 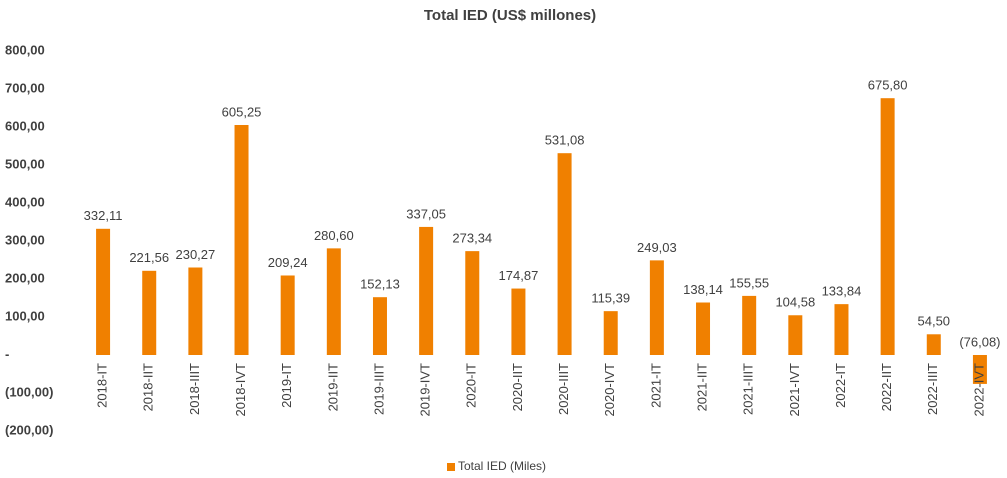 What do you see at coordinates (29, 391) in the screenshot?
I see `y-tick-label: (100,00)` at bounding box center [29, 391].